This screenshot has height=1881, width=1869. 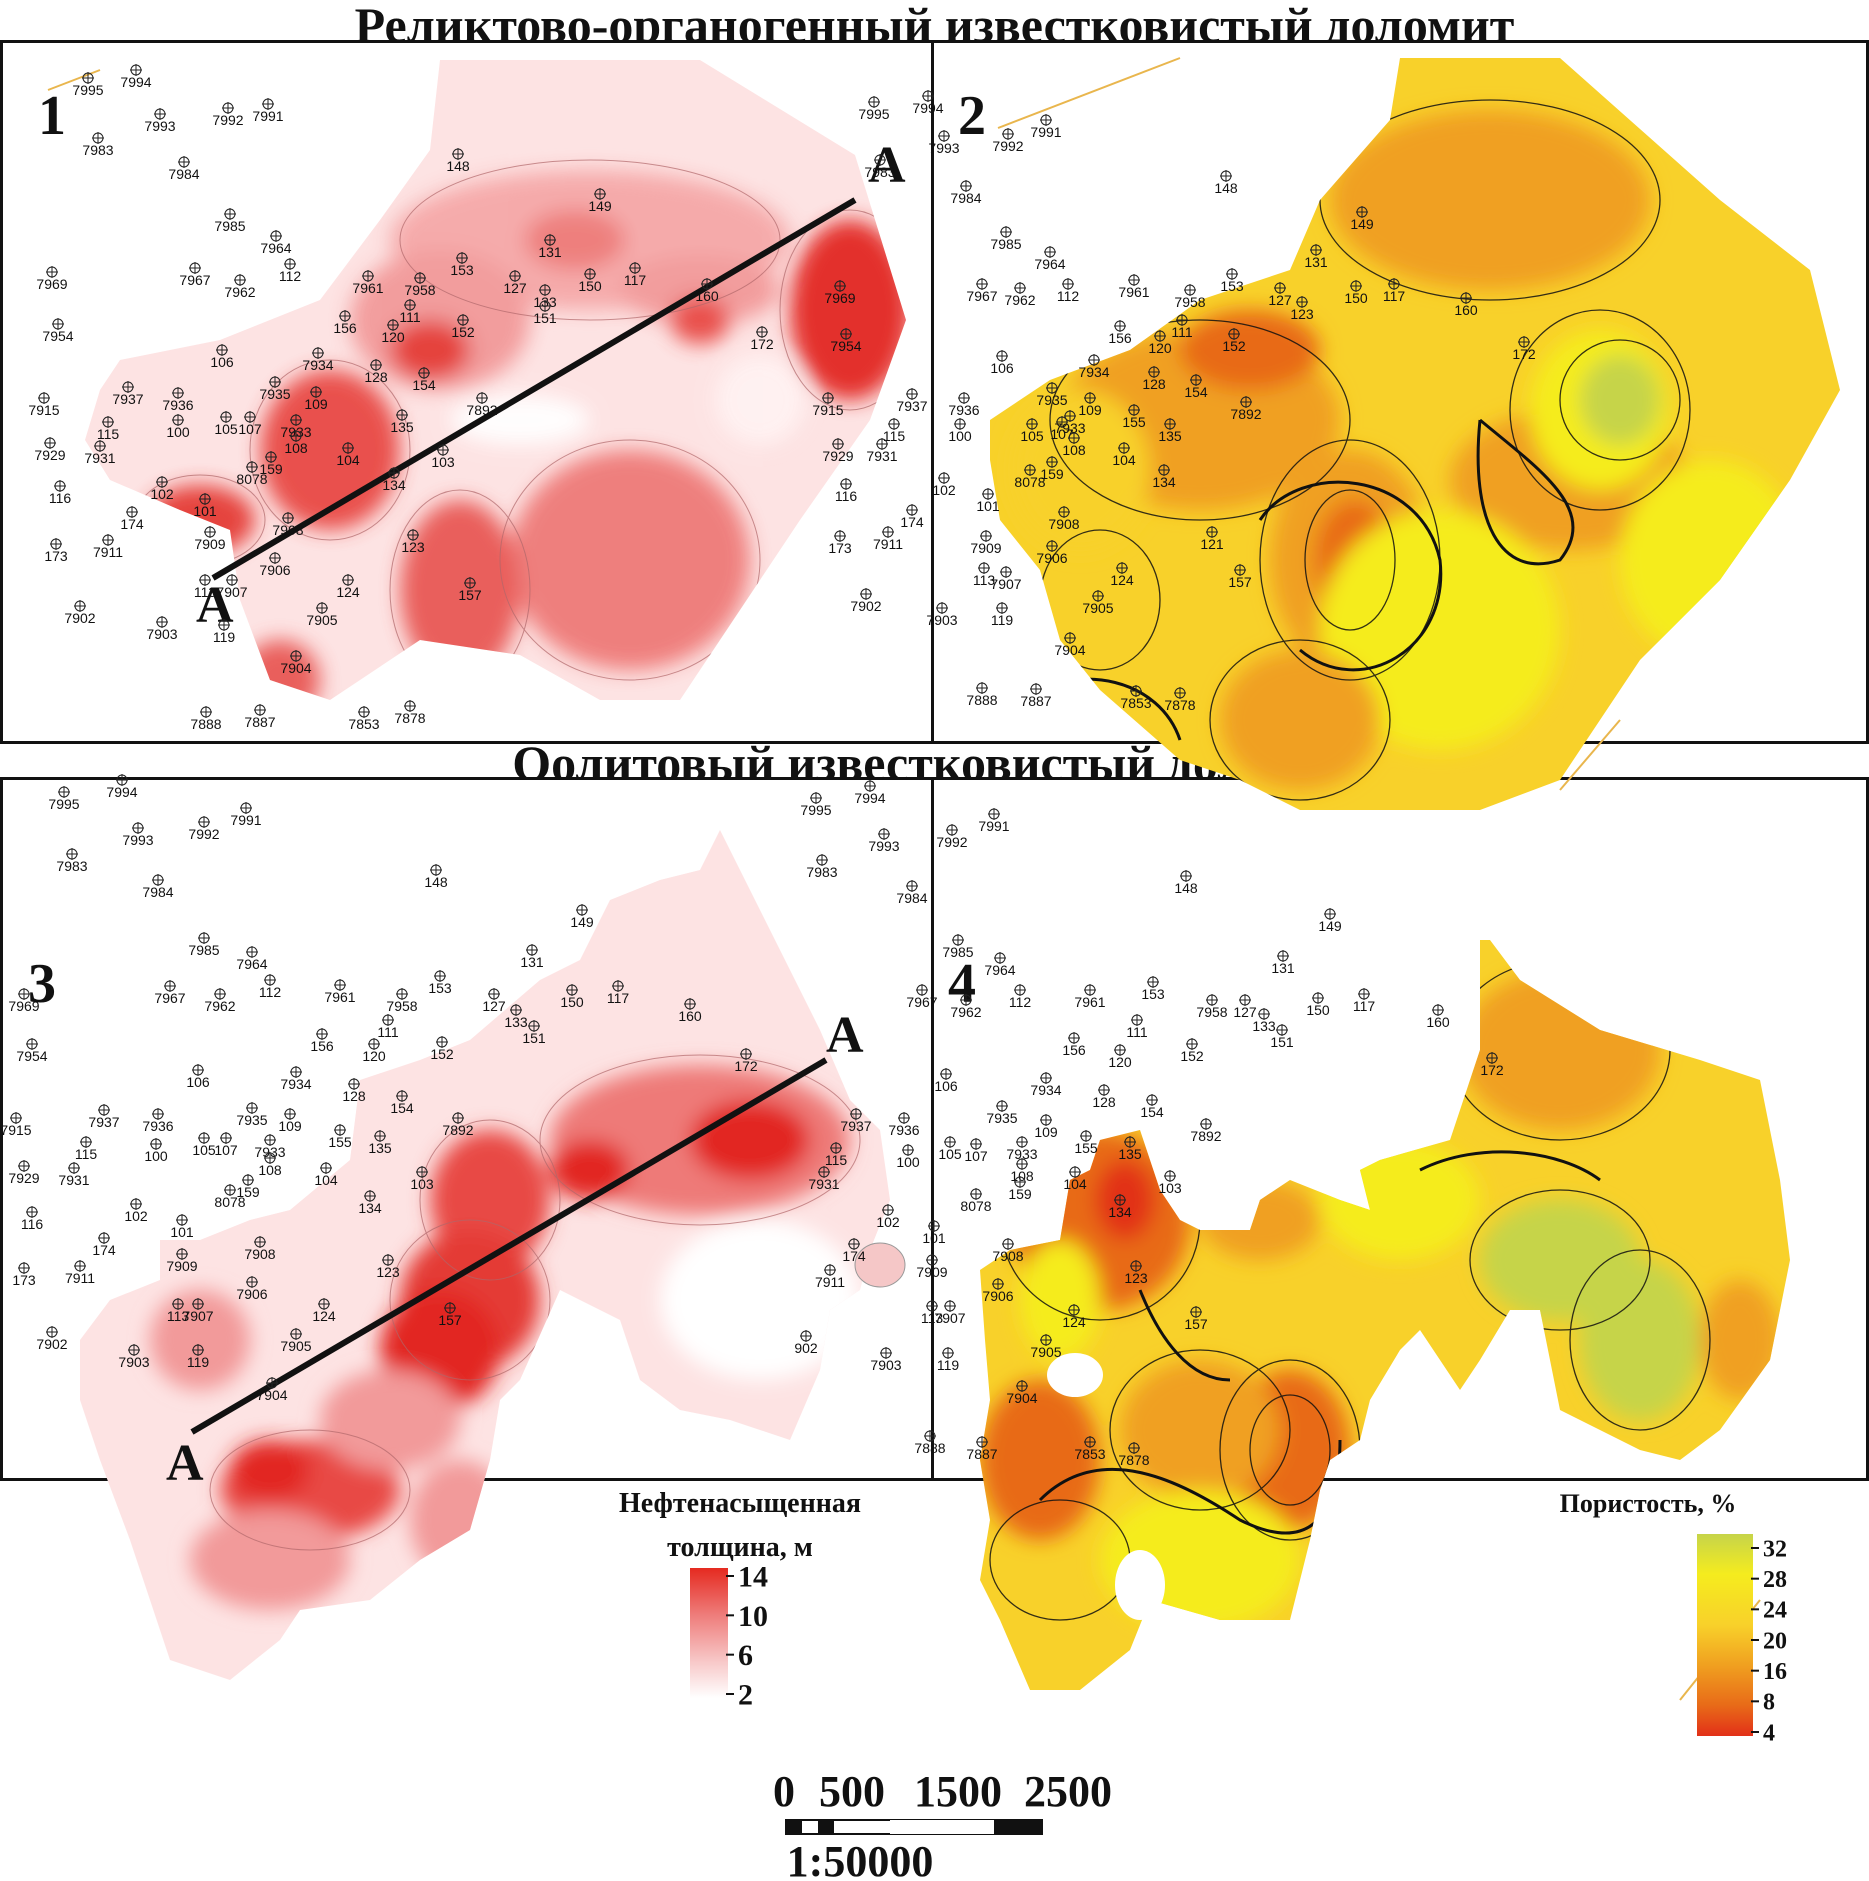 I want to click on legend-porosity: Пористость, % 32 28 24 20 16 8 4, so click(x=1673, y=1617).